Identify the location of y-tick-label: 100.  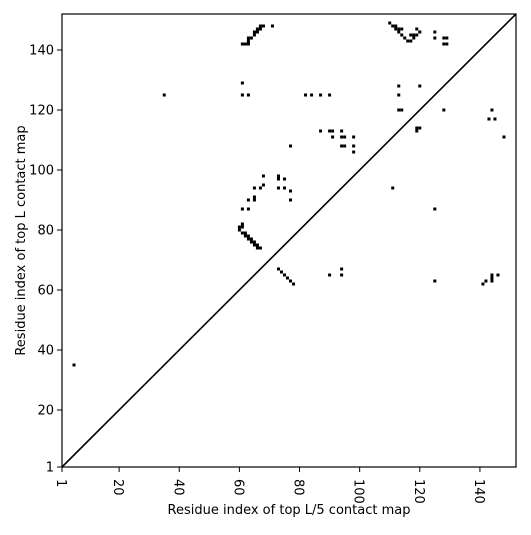
(41, 171).